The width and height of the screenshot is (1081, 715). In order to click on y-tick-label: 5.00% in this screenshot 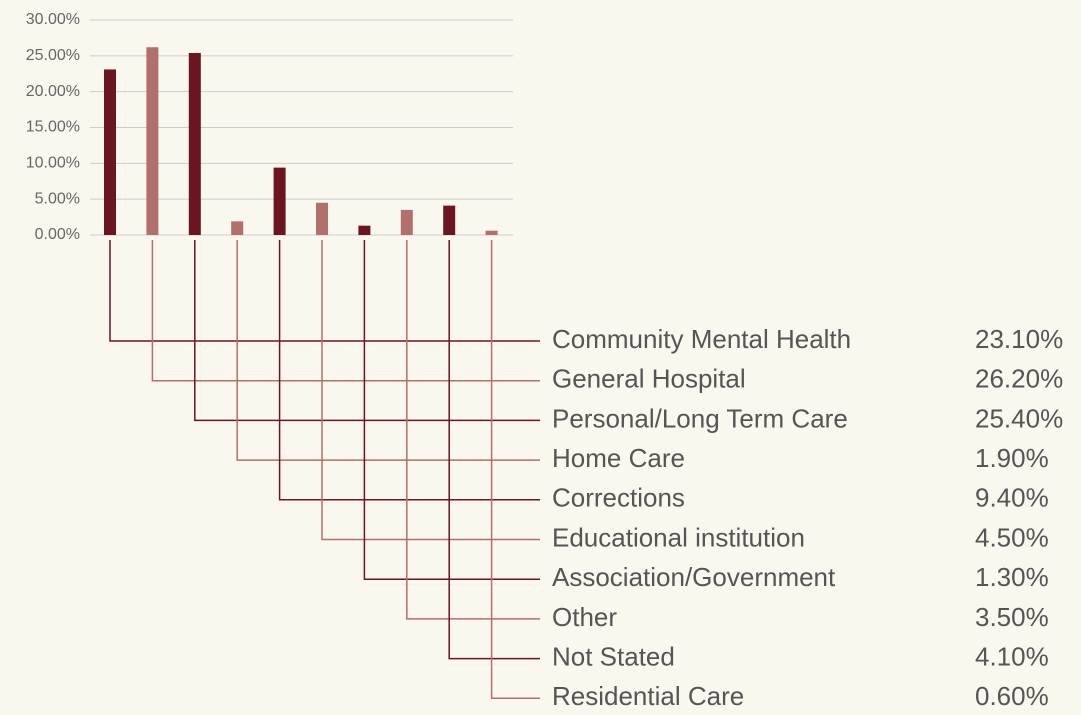, I will do `click(57, 198)`.